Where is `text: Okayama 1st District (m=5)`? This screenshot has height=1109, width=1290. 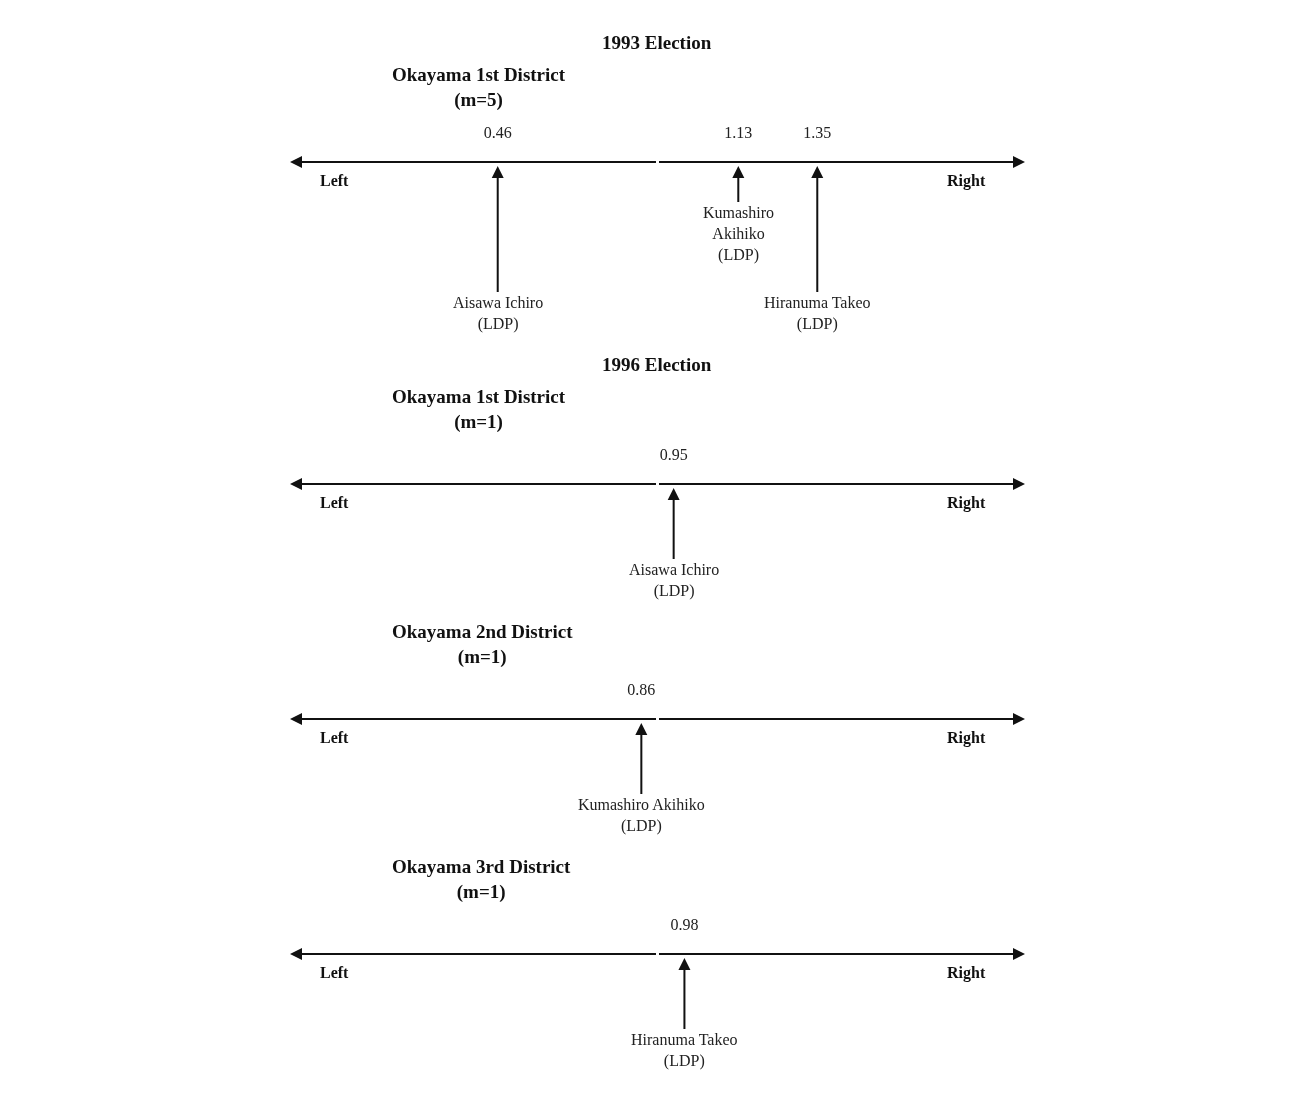
text: Okayama 1st District (m=5) is located at coordinates (479, 87).